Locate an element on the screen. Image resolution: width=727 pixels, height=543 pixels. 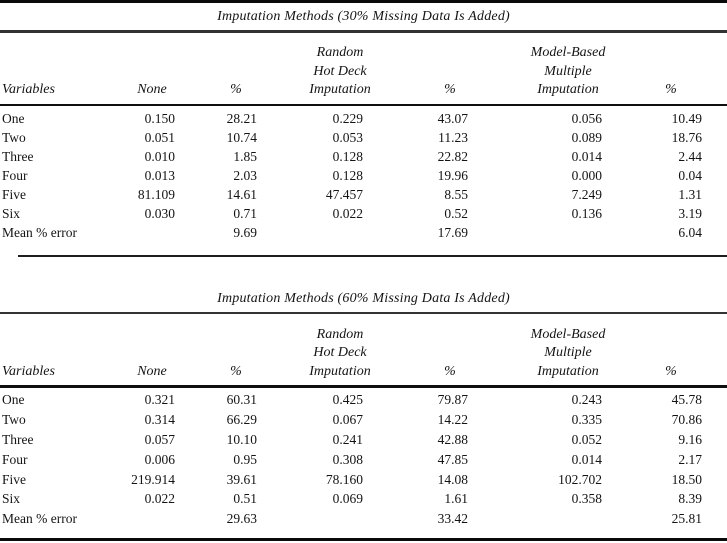
cell-value: 0.030 is located at coordinates (159, 213).